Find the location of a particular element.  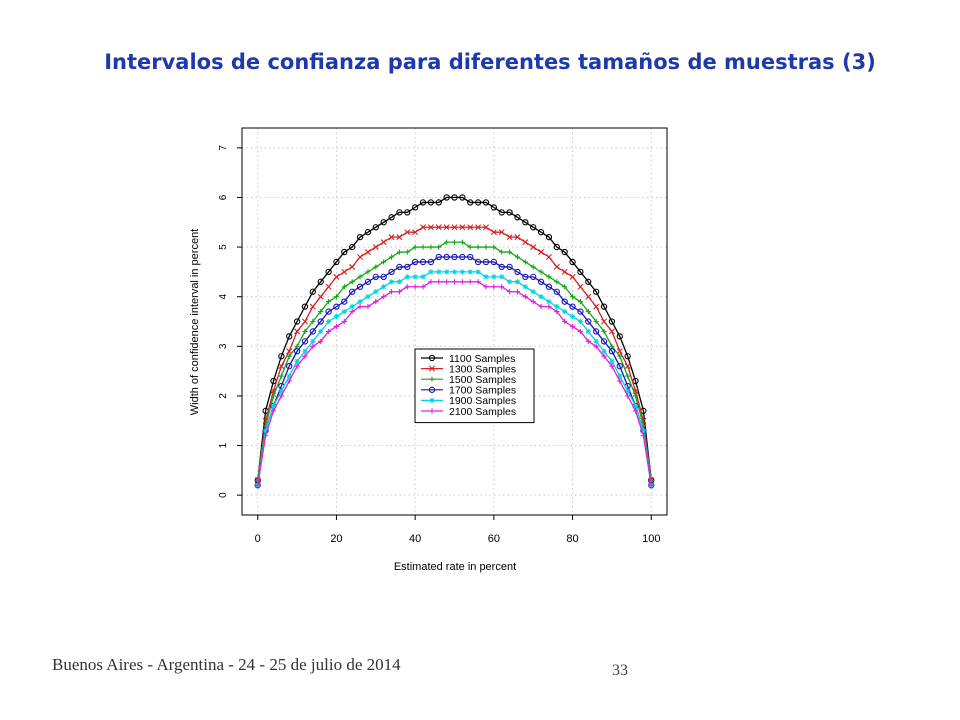

y-tick-label: 3 is located at coordinates (223, 346).